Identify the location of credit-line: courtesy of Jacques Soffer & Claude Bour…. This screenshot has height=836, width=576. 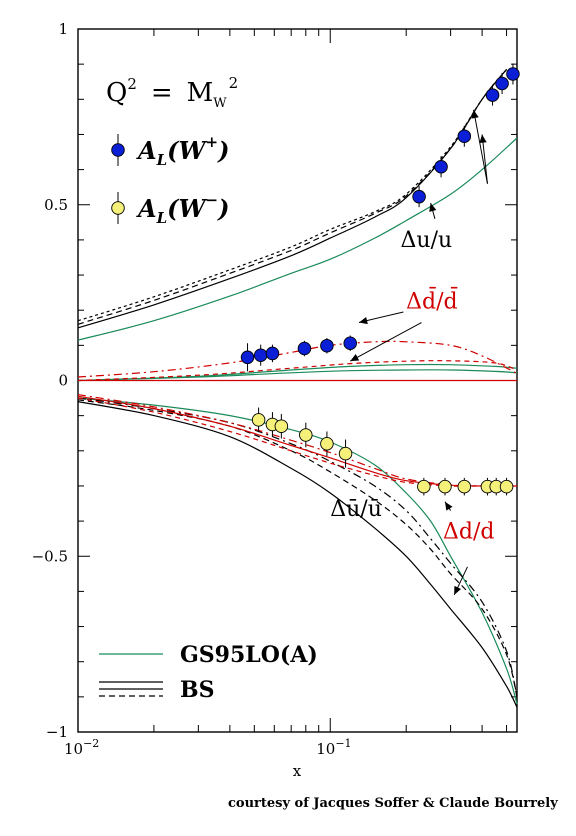
(393, 803).